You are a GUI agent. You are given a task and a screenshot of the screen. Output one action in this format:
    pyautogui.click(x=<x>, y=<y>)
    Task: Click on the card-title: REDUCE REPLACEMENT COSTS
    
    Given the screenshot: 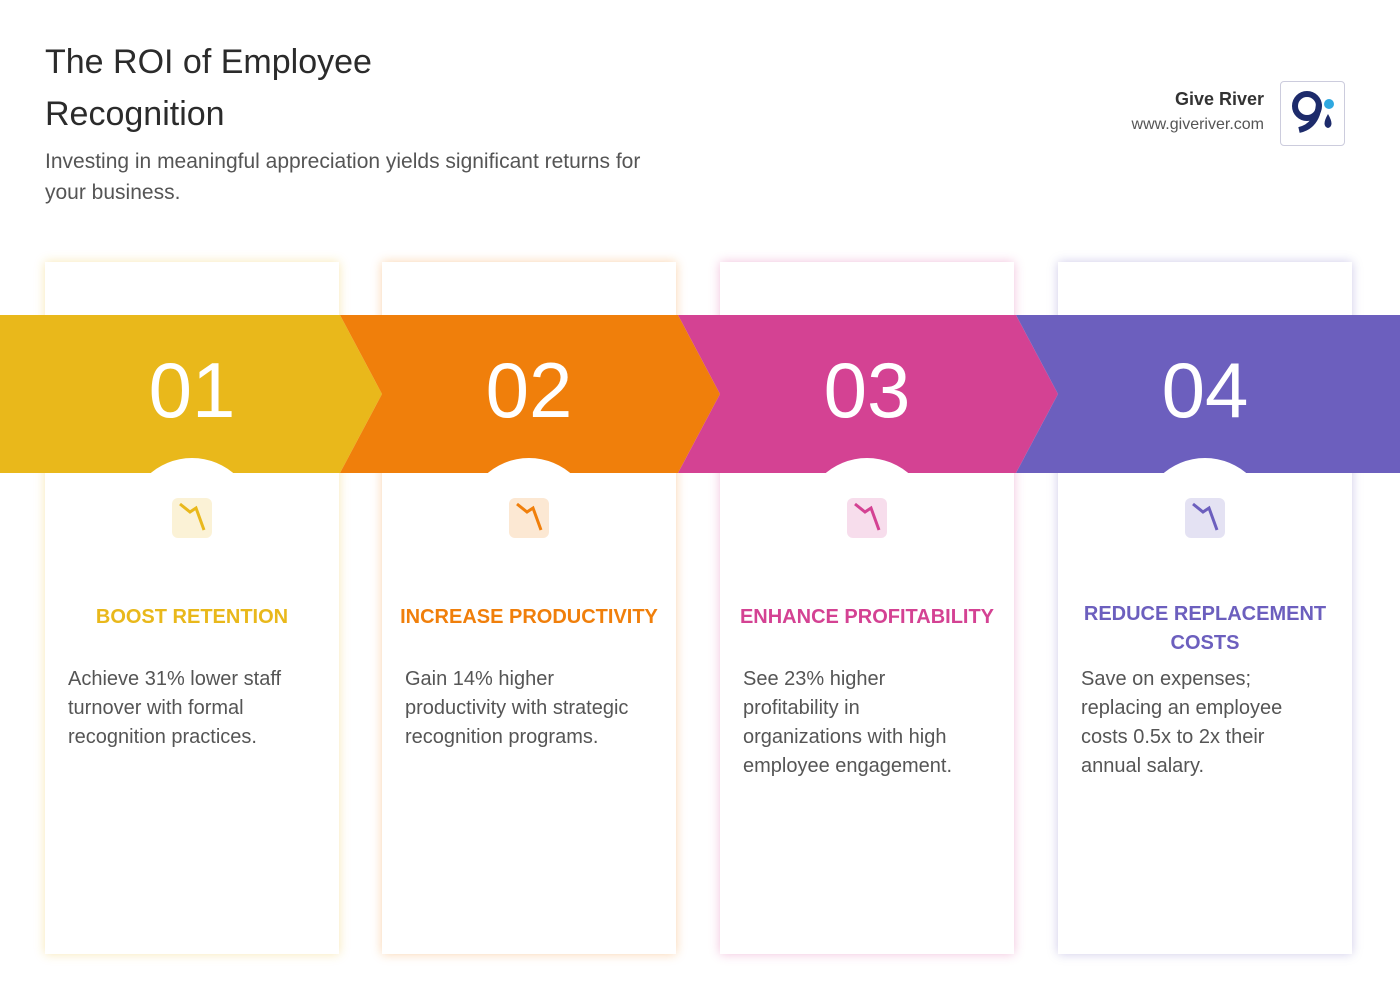 What is the action you would take?
    pyautogui.click(x=1205, y=628)
    